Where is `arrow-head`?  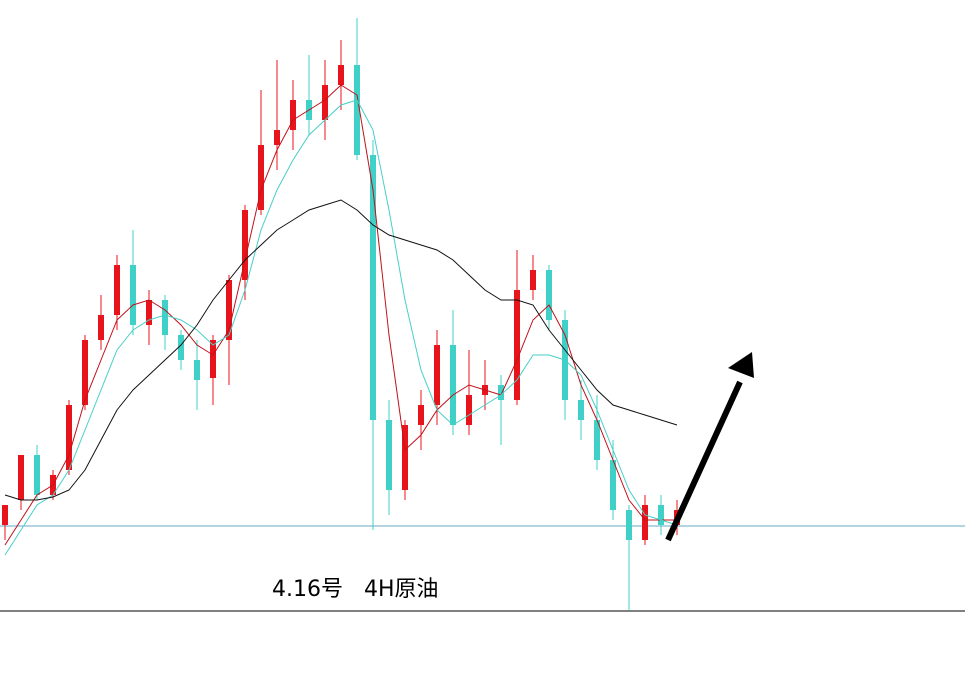
arrow-head is located at coordinates (741, 365).